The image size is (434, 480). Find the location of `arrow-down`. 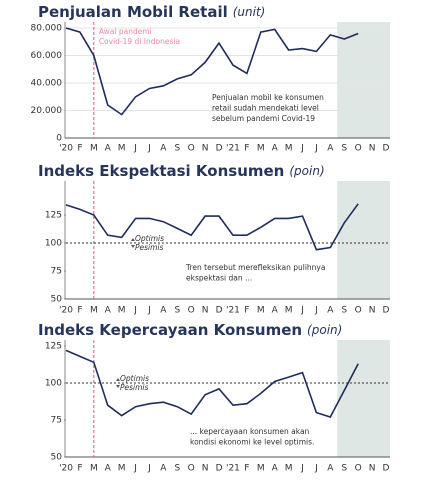

arrow-down is located at coordinates (118, 386).